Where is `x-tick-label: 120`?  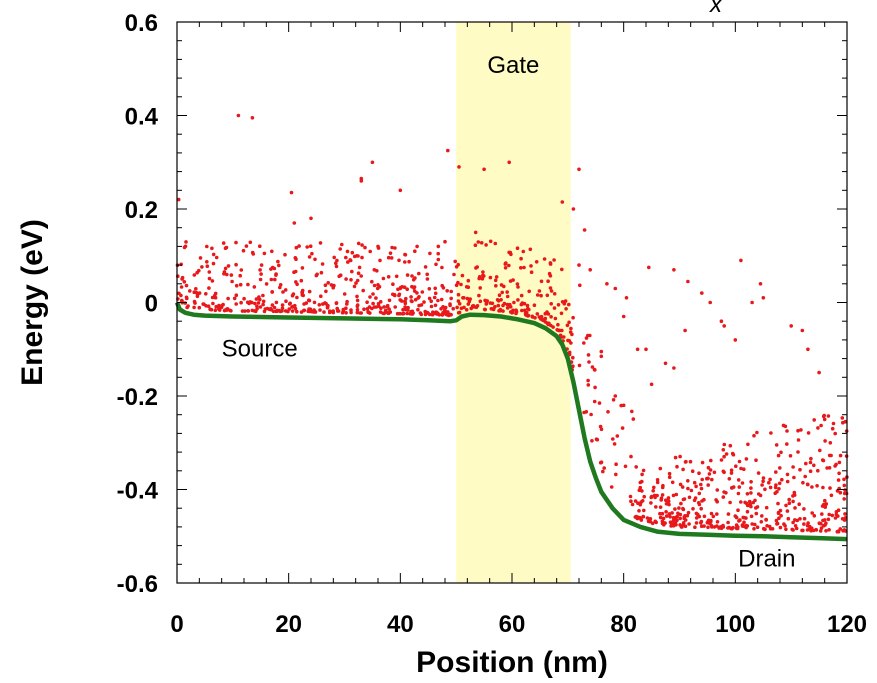 x-tick-label: 120 is located at coordinates (847, 624).